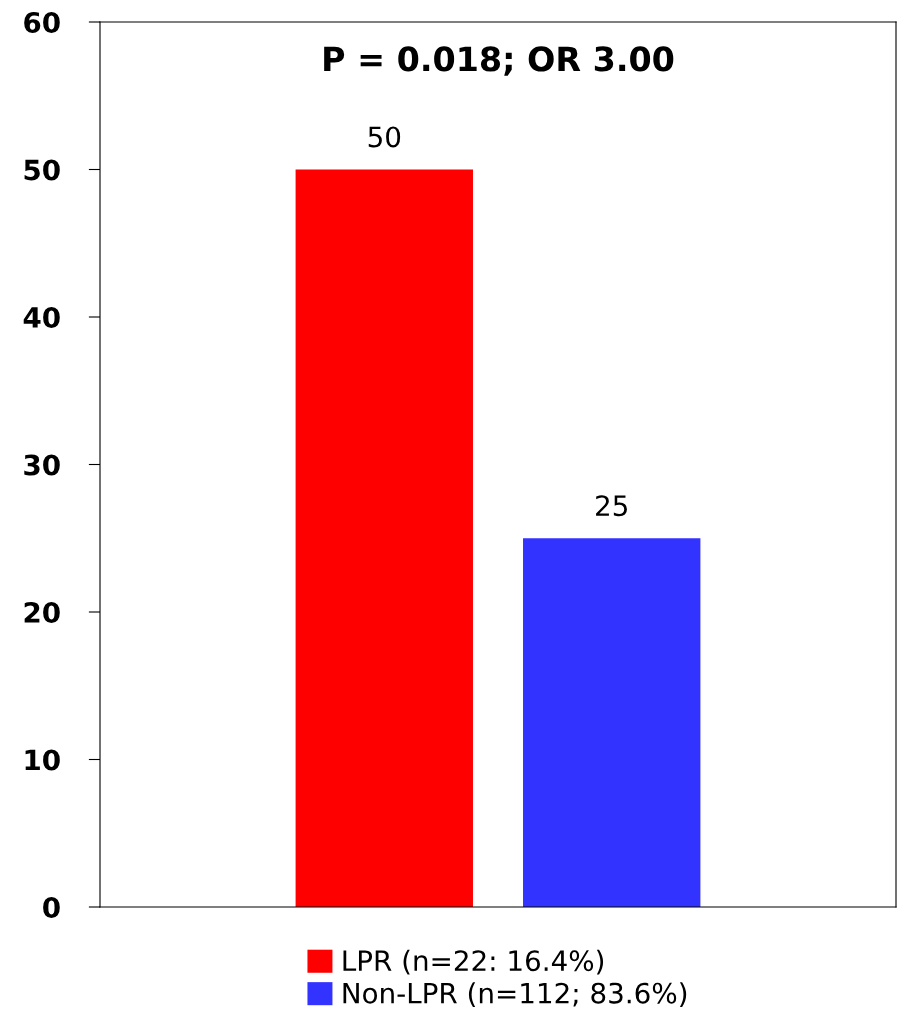 The height and width of the screenshot is (1021, 899). Describe the element at coordinates (473, 962) in the screenshot. I see `legend-label: LPR (n=22: 16.4%)` at that location.